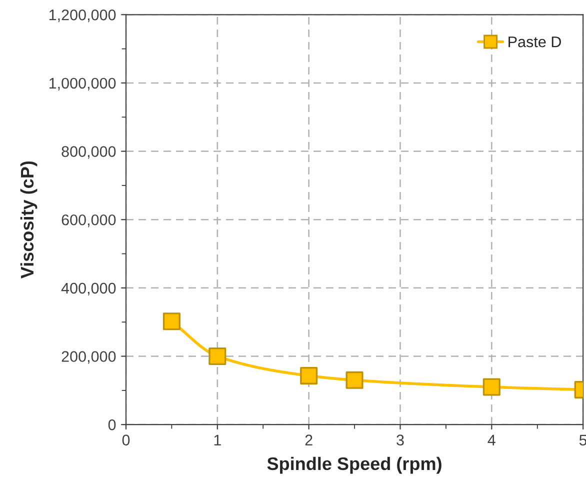 The image size is (586, 488). I want to click on x-tick-label: 3, so click(400, 440).